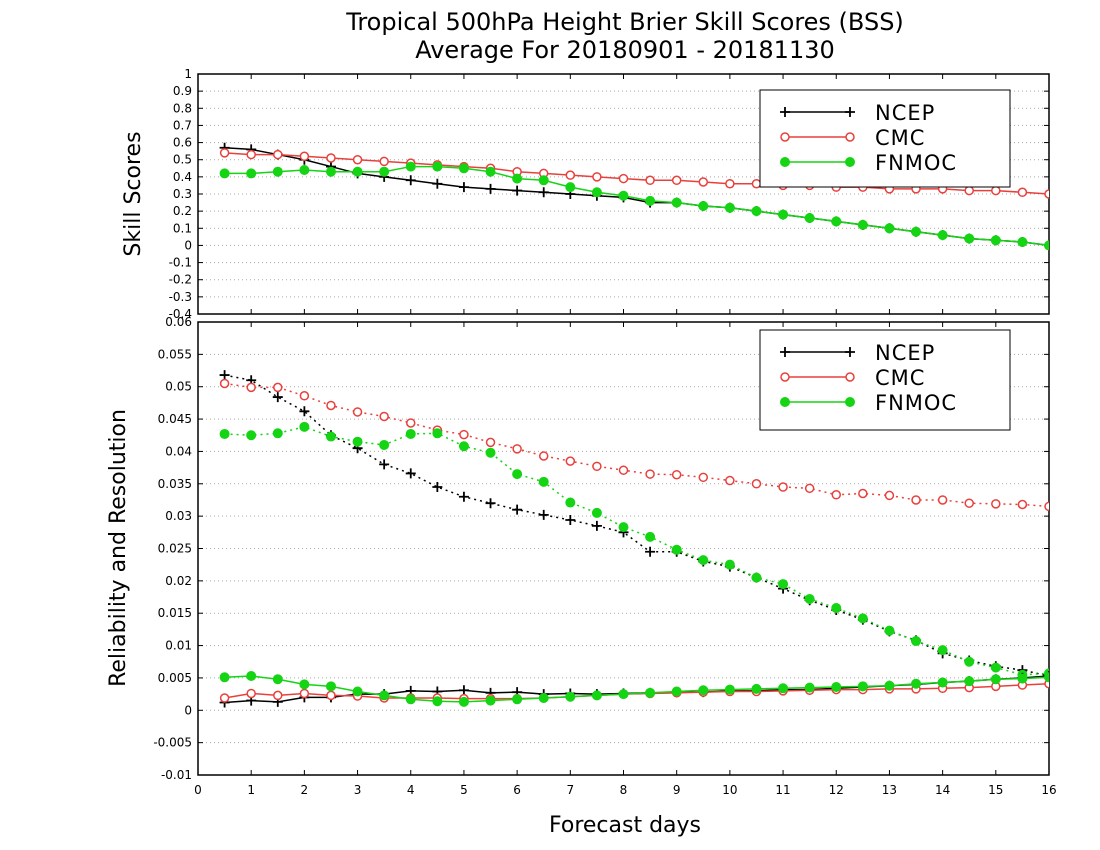  What do you see at coordinates (182, 177) in the screenshot?
I see `y-tick-label: 0.4` at bounding box center [182, 177].